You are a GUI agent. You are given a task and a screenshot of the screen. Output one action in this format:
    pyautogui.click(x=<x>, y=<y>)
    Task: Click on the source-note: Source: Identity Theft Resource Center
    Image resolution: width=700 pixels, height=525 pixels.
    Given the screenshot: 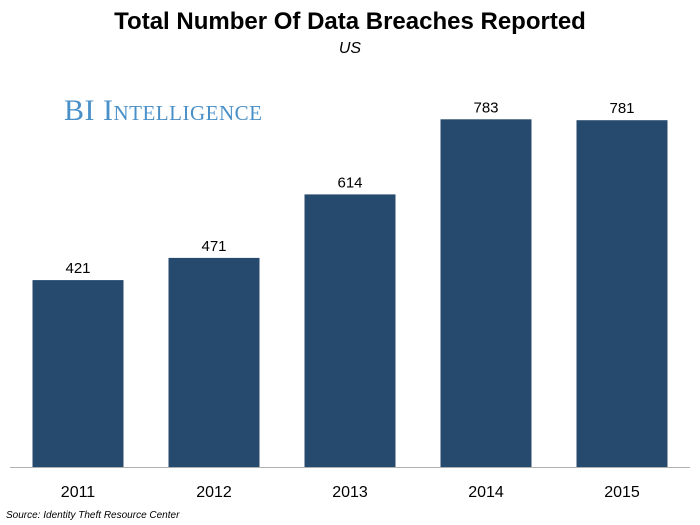 What is the action you would take?
    pyautogui.click(x=93, y=515)
    